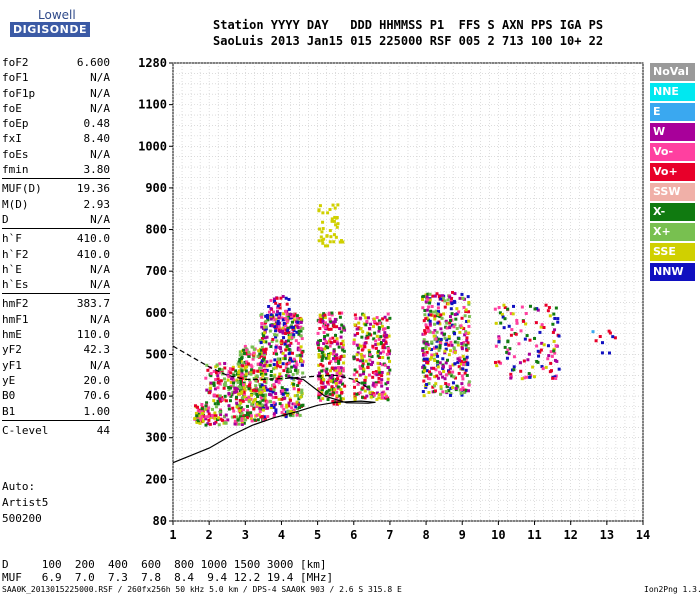  What do you see at coordinates (5, 219) in the screenshot?
I see `param-label: D` at bounding box center [5, 219].